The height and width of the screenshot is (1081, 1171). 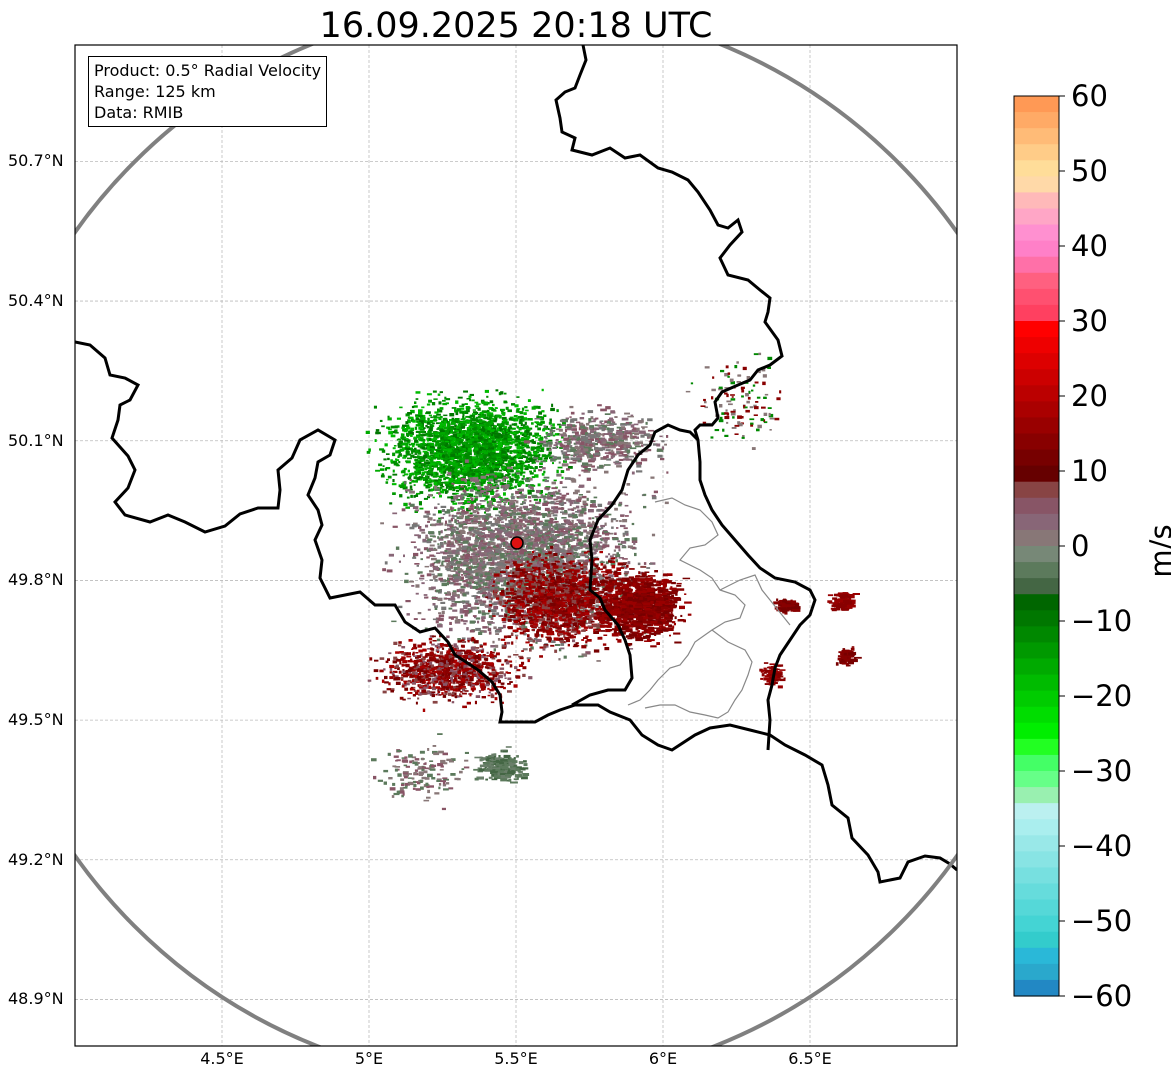 What do you see at coordinates (1089, 246) in the screenshot?
I see `colorbar-tick-label: 40` at bounding box center [1089, 246].